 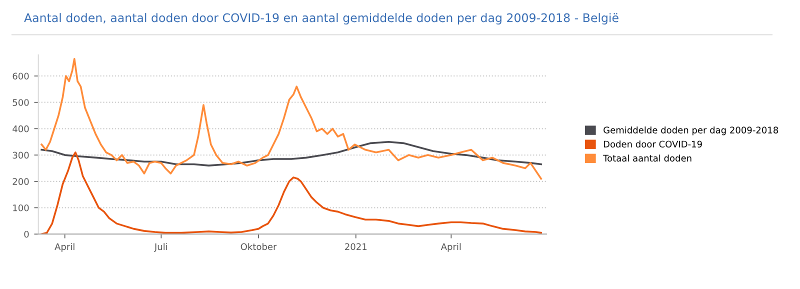 What do you see at coordinates (647, 158) in the screenshot?
I see `legend-label: Totaal aantal doden` at bounding box center [647, 158].